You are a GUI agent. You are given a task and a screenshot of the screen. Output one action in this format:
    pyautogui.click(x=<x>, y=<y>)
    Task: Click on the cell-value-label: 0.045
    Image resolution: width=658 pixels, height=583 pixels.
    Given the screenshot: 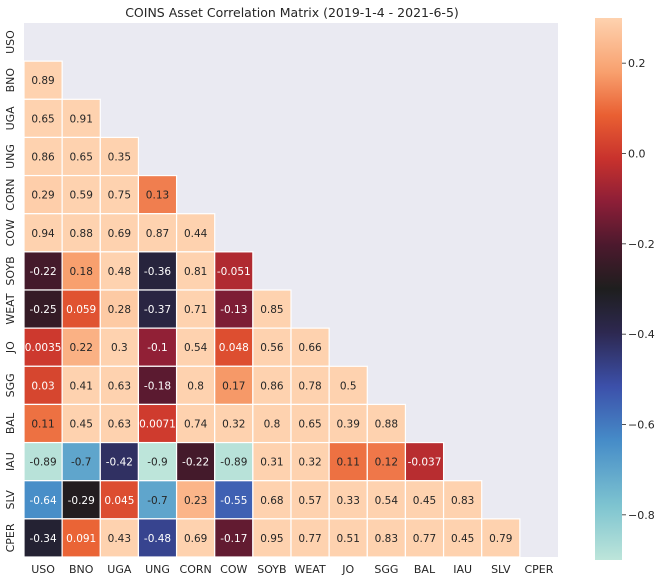 What is the action you would take?
    pyautogui.click(x=119, y=501)
    